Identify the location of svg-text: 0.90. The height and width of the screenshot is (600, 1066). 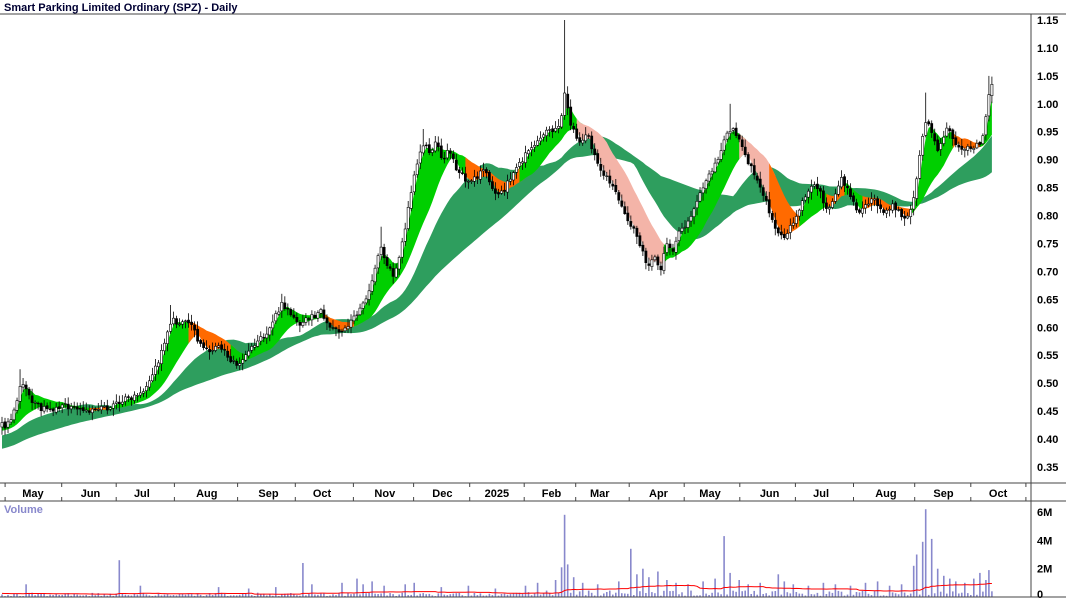
(1047, 161).